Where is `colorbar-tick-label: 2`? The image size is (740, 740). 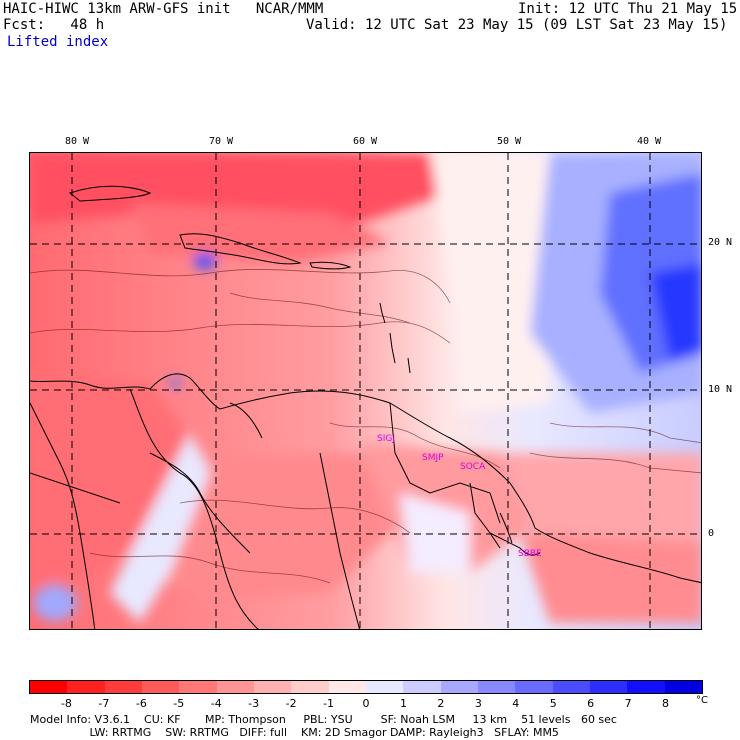 colorbar-tick-label: 2 is located at coordinates (441, 703).